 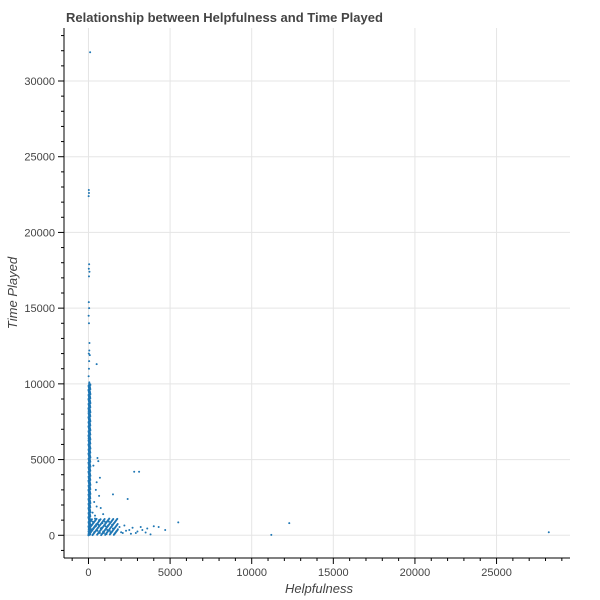 I want to click on y-tick-label: 10000, so click(x=39, y=385).